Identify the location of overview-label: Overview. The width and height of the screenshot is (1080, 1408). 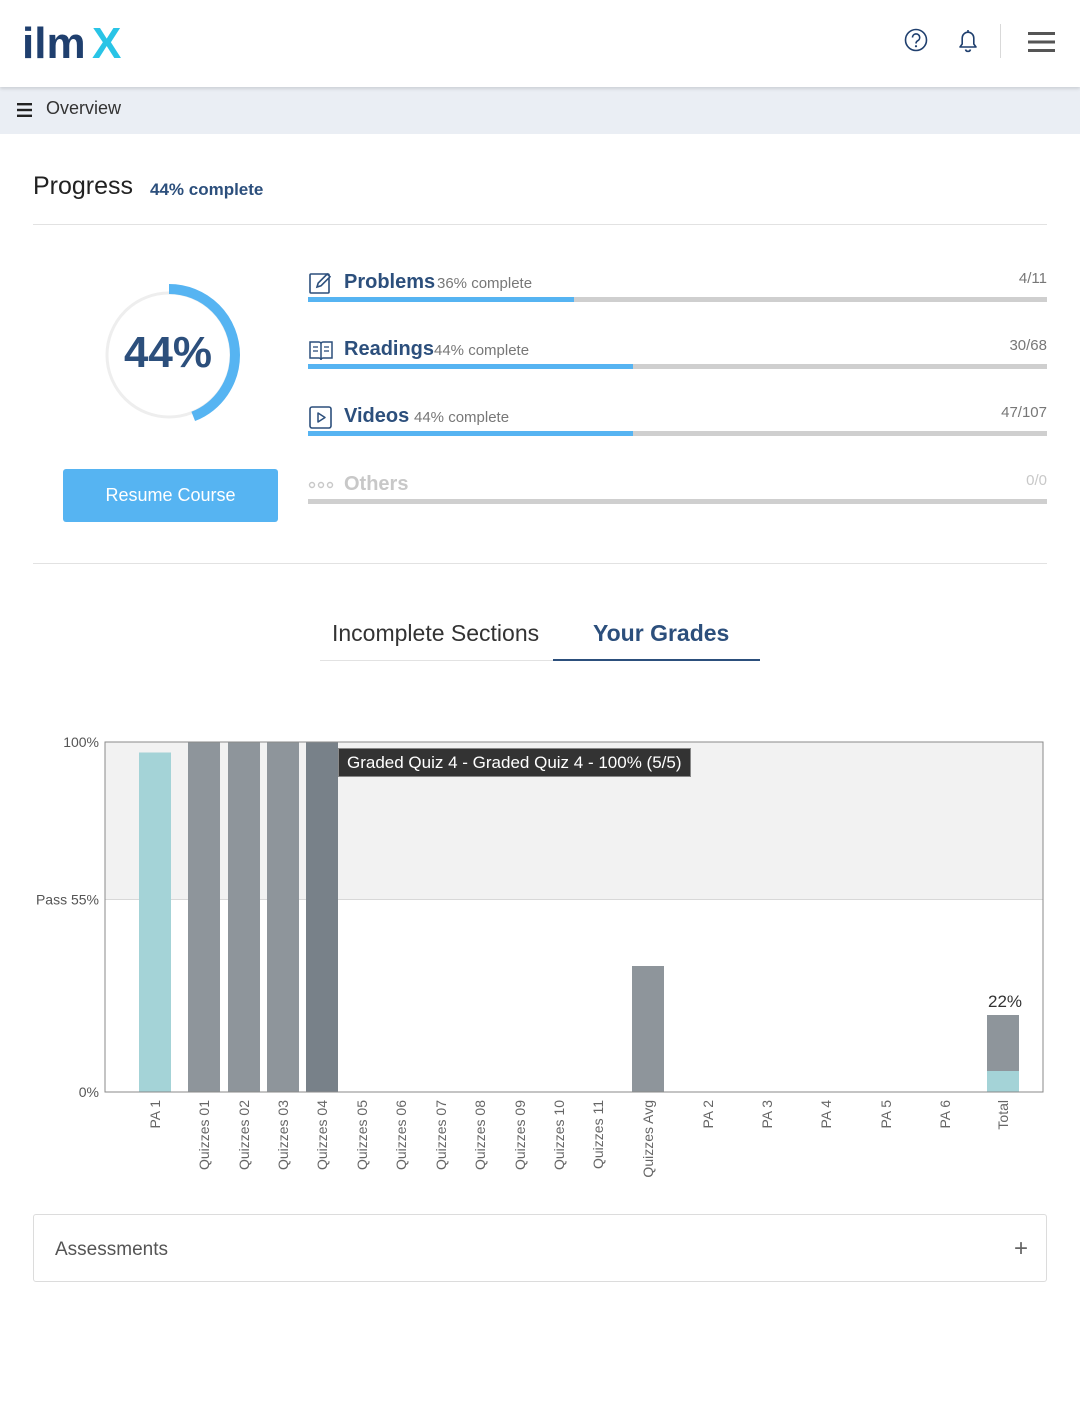
(84, 108).